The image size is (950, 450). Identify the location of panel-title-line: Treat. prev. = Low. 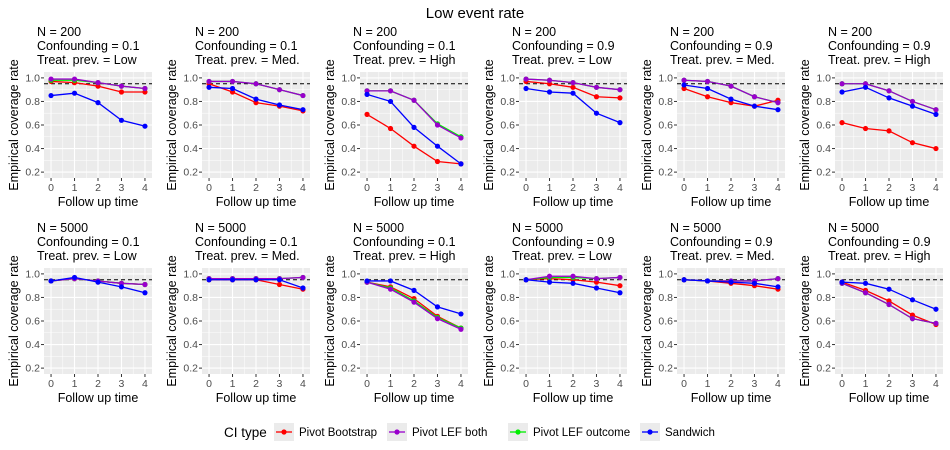
(562, 60).